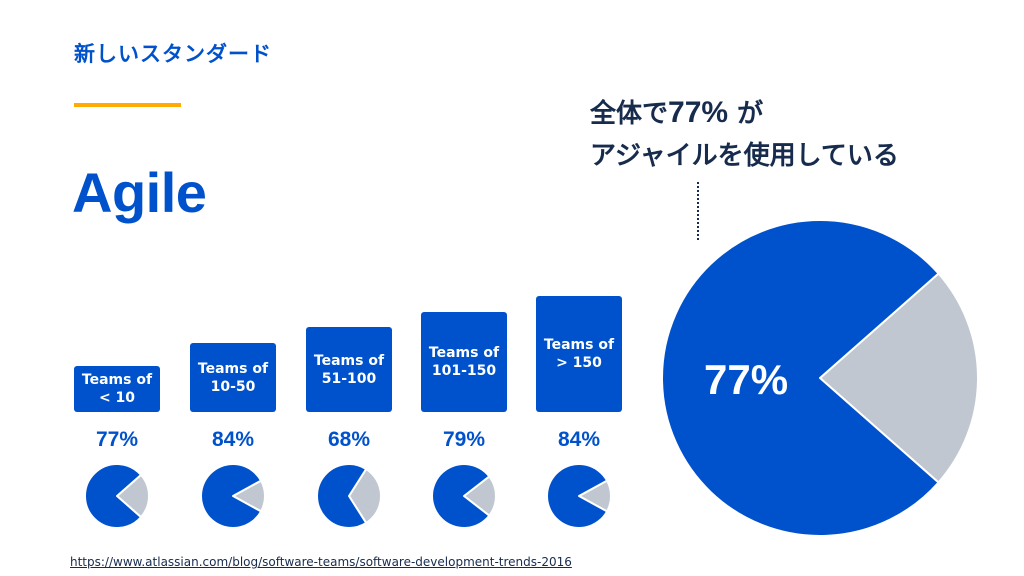 The image size is (1024, 576). Describe the element at coordinates (117, 398) in the screenshot. I see `team-size-label-line2: < 10` at that location.